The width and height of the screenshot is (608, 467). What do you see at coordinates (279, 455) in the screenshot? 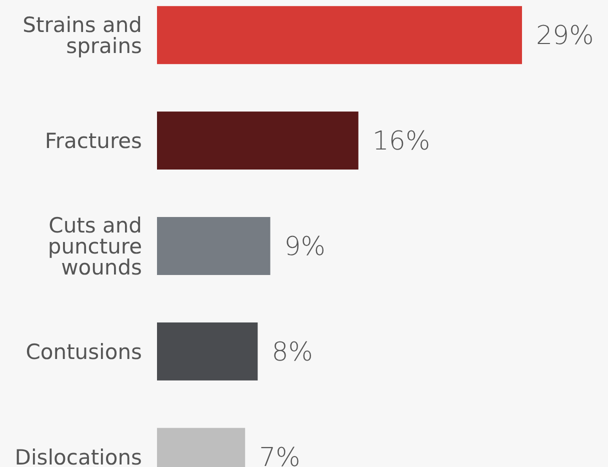
I see `data-label: 7%` at bounding box center [279, 455].